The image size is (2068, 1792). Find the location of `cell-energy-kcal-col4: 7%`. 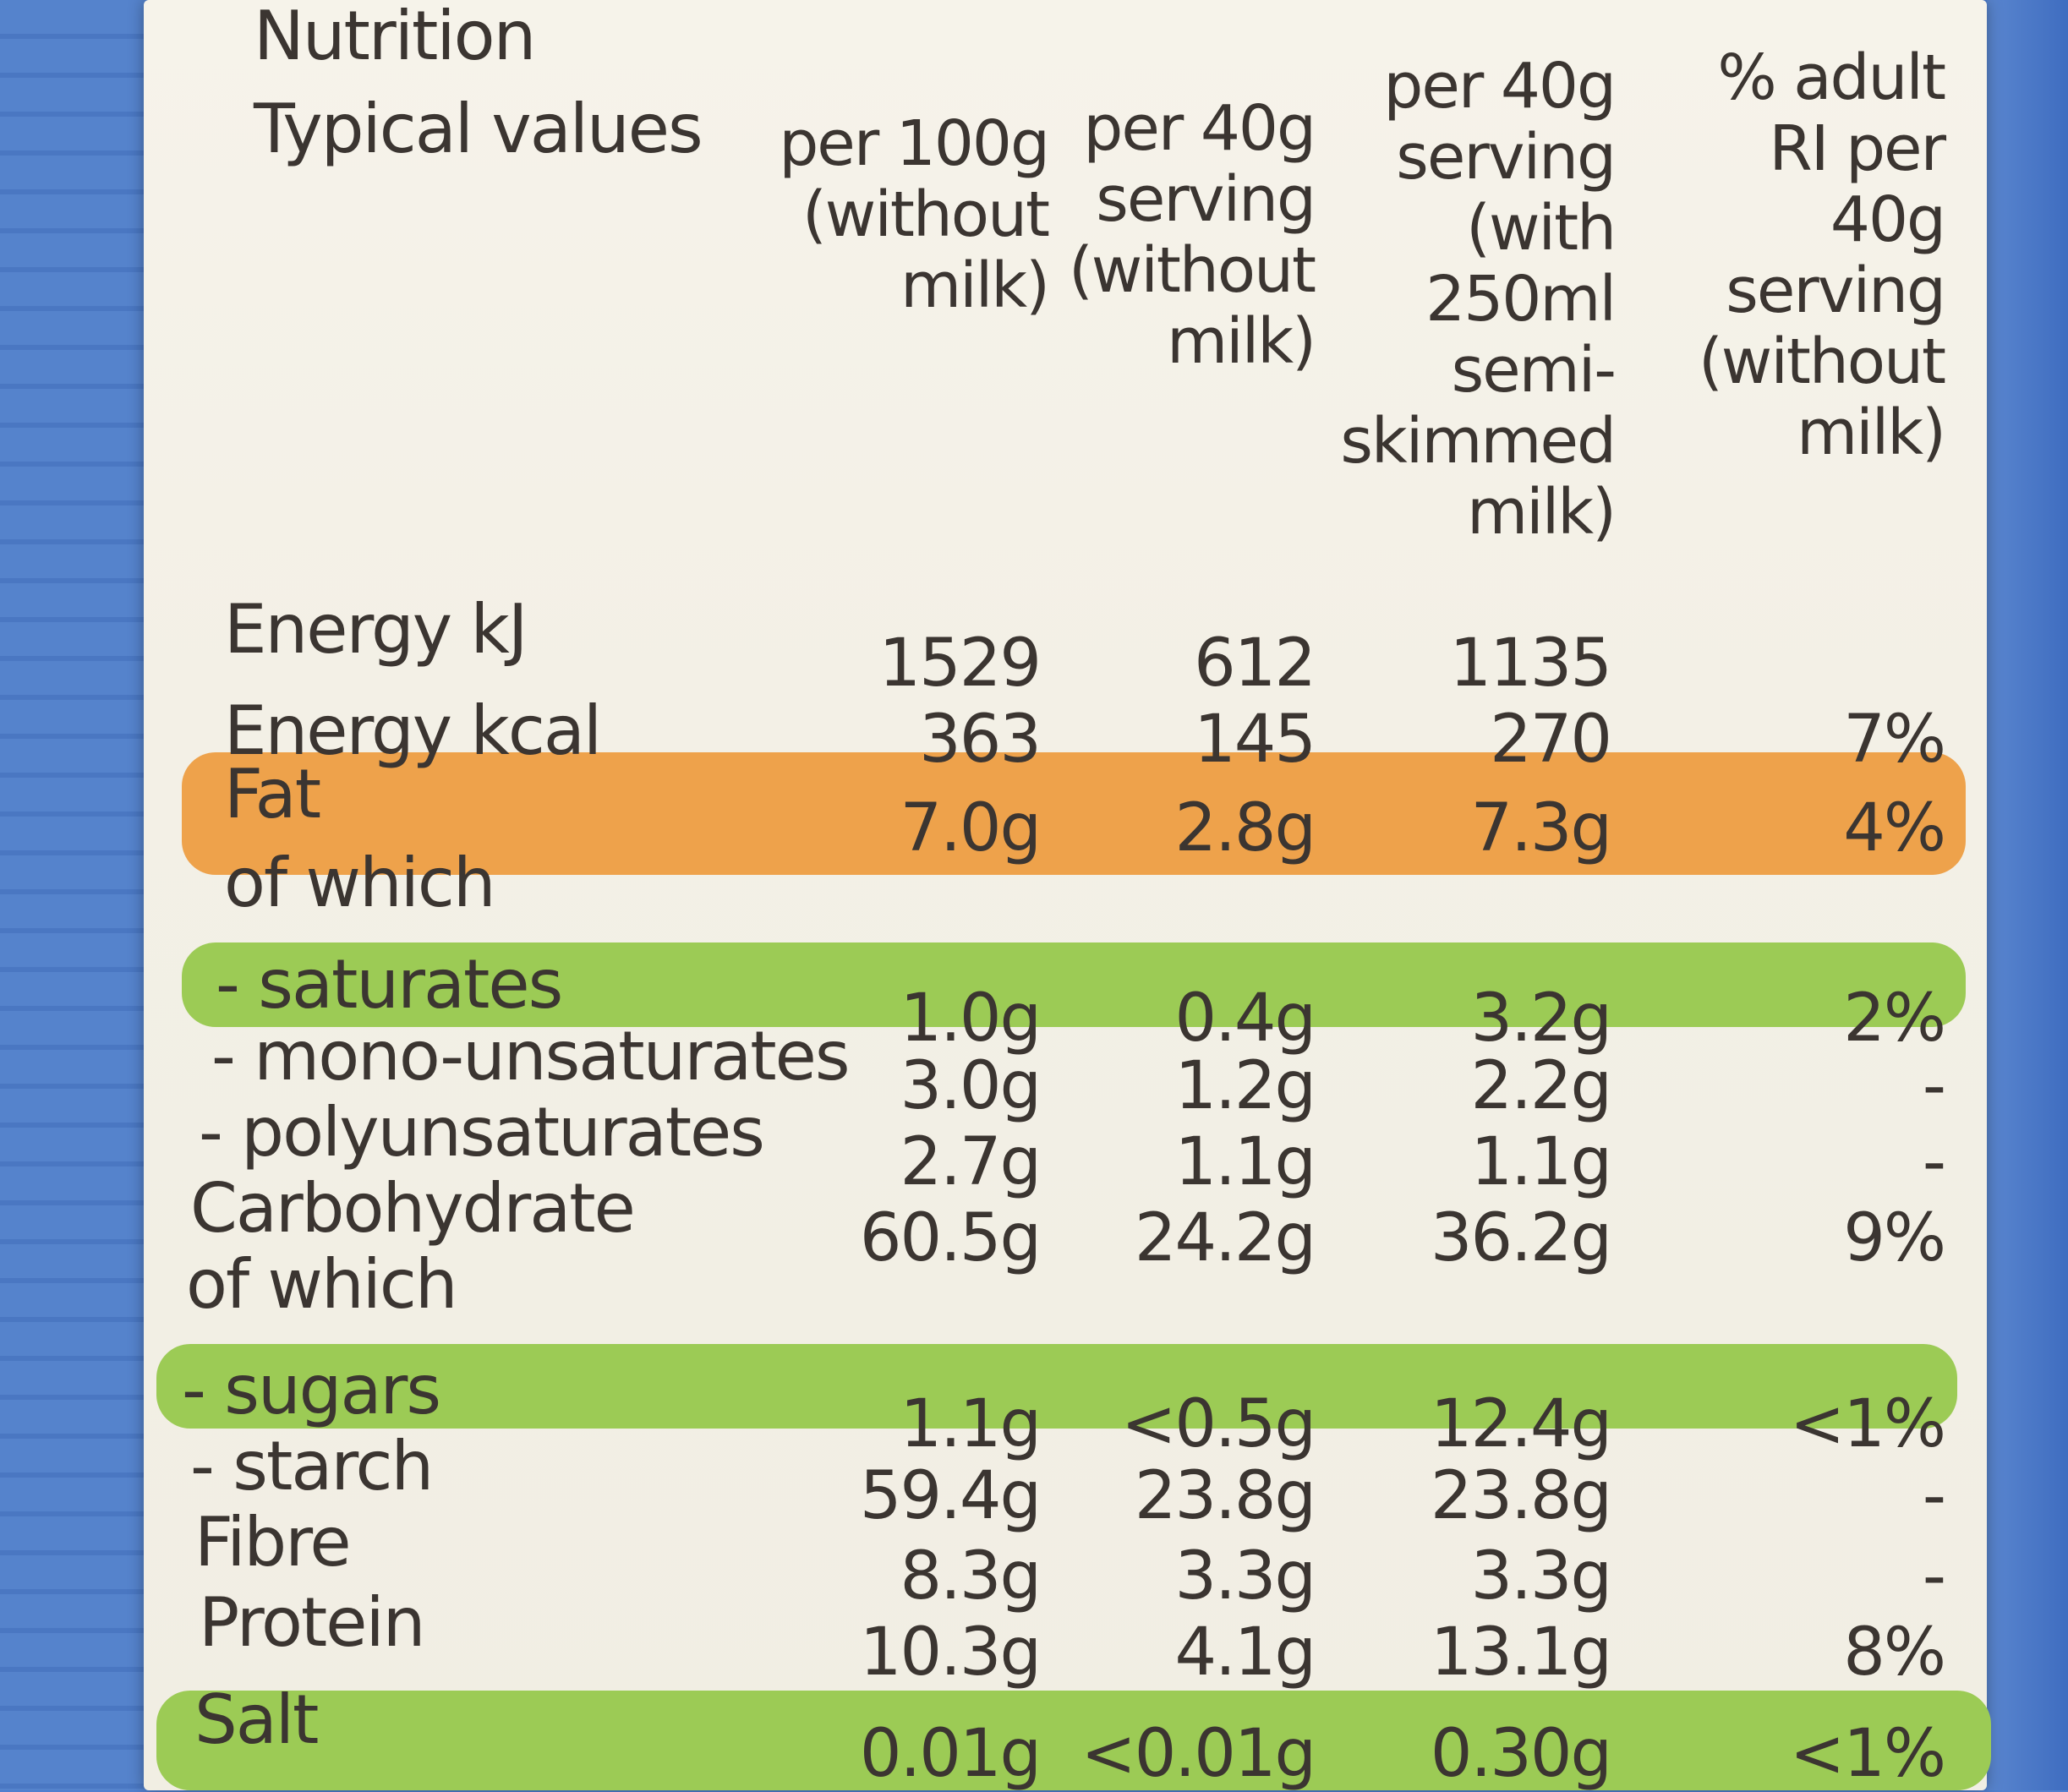

cell-energy-kcal-col4: 7% is located at coordinates (1894, 740).